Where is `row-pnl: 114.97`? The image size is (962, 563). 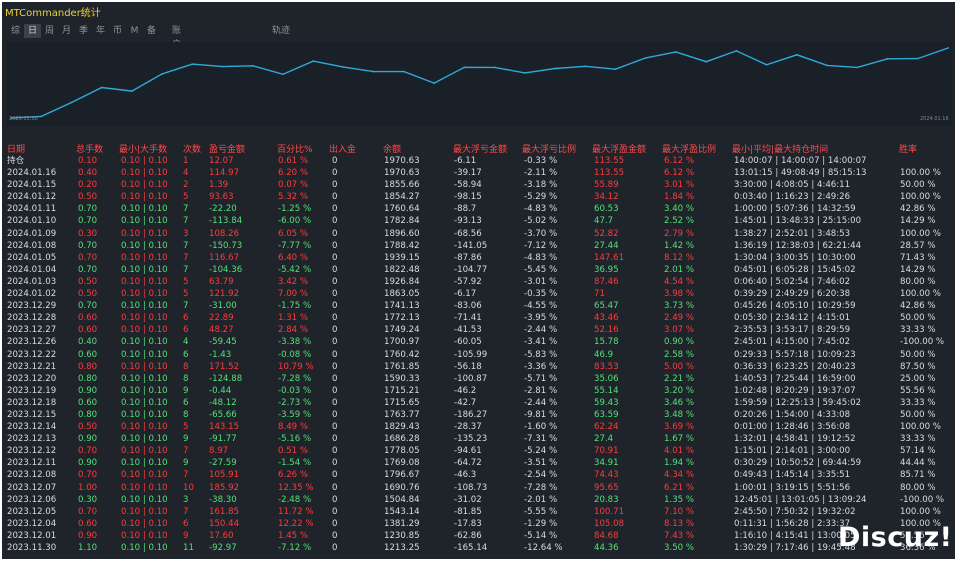 row-pnl: 114.97 is located at coordinates (224, 173).